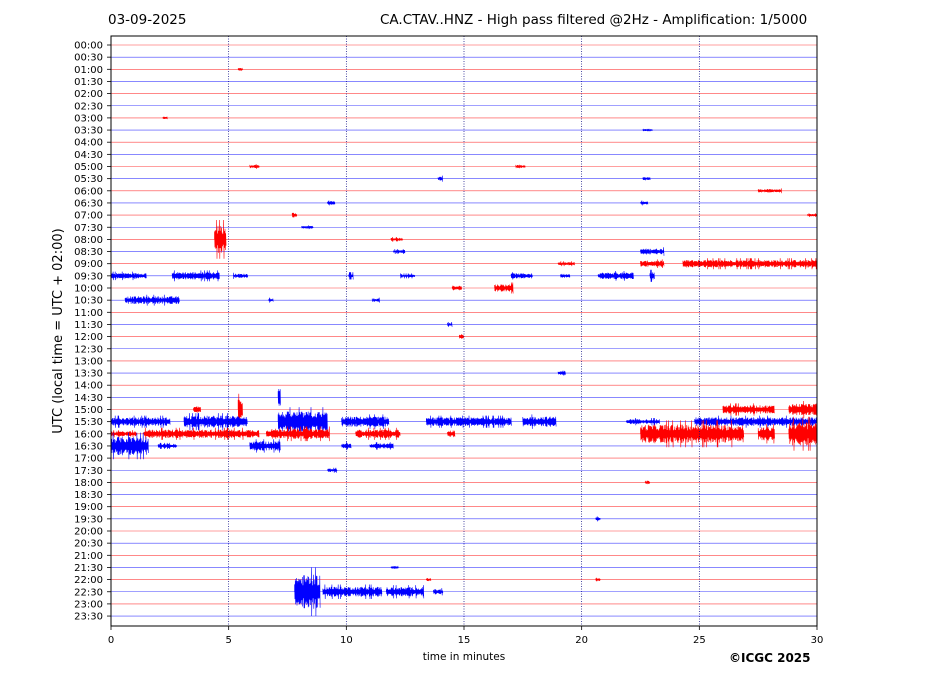 This screenshot has height=696, width=927. What do you see at coordinates (88, 155) in the screenshot?
I see `y-tick-label: 04:30` at bounding box center [88, 155].